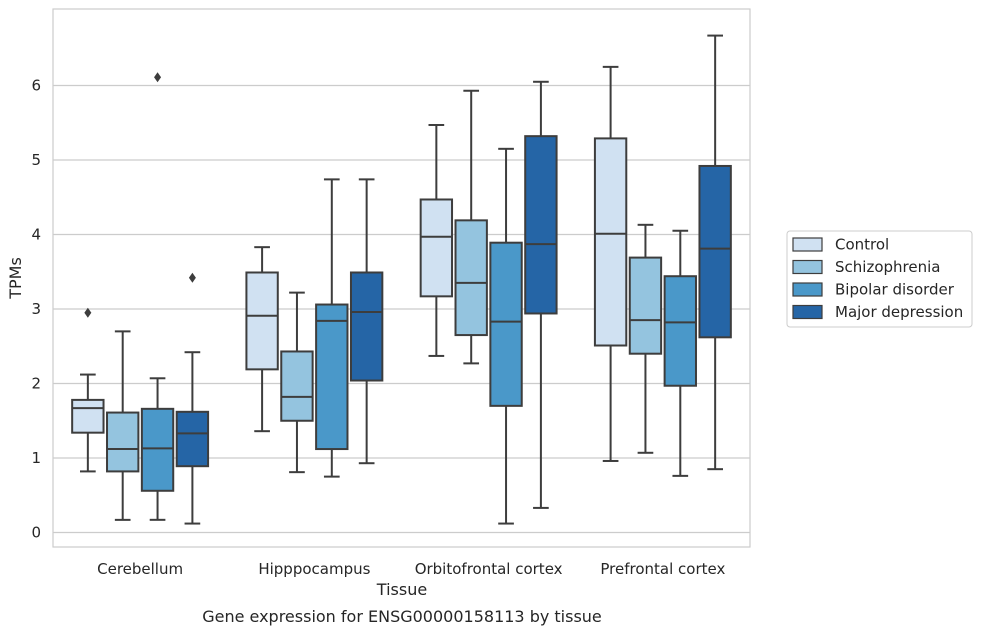 This screenshot has width=983, height=634. Describe the element at coordinates (401, 589) in the screenshot. I see `x-axis-title: Tissue` at that location.